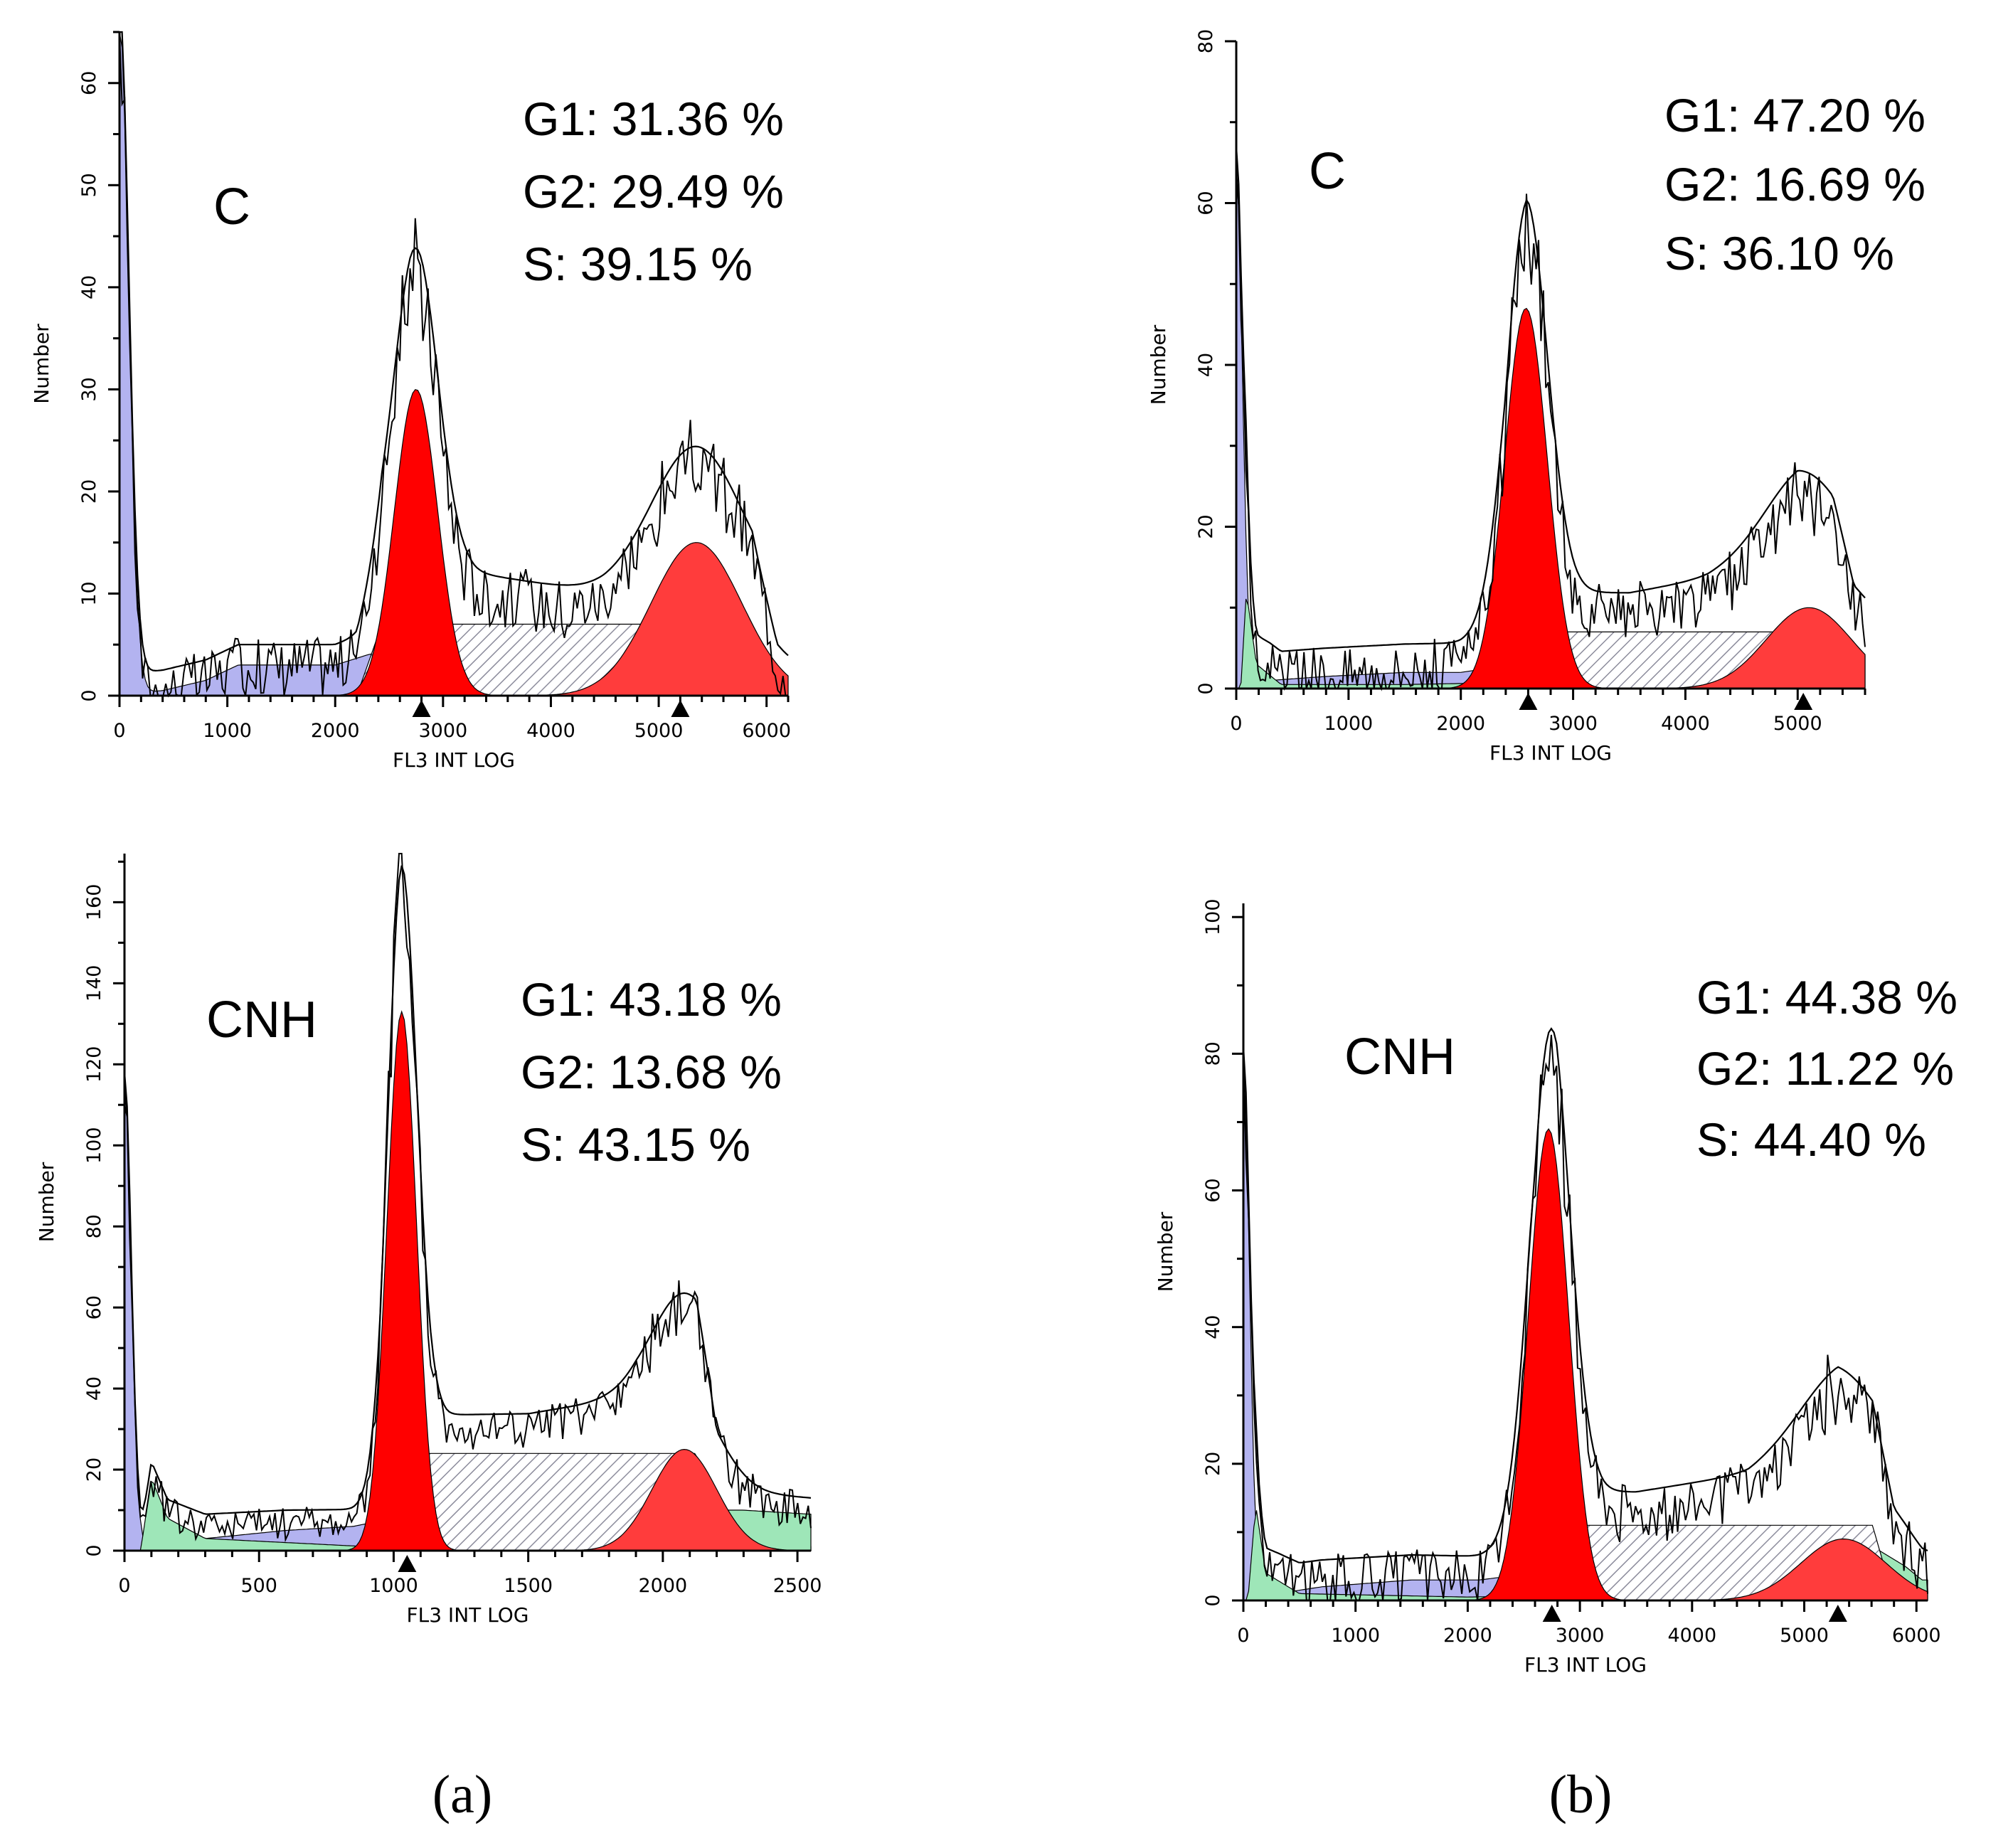 The image size is (2013, 1848). I want to click on phase-stat-text: G1: 43.18 %, so click(651, 999).